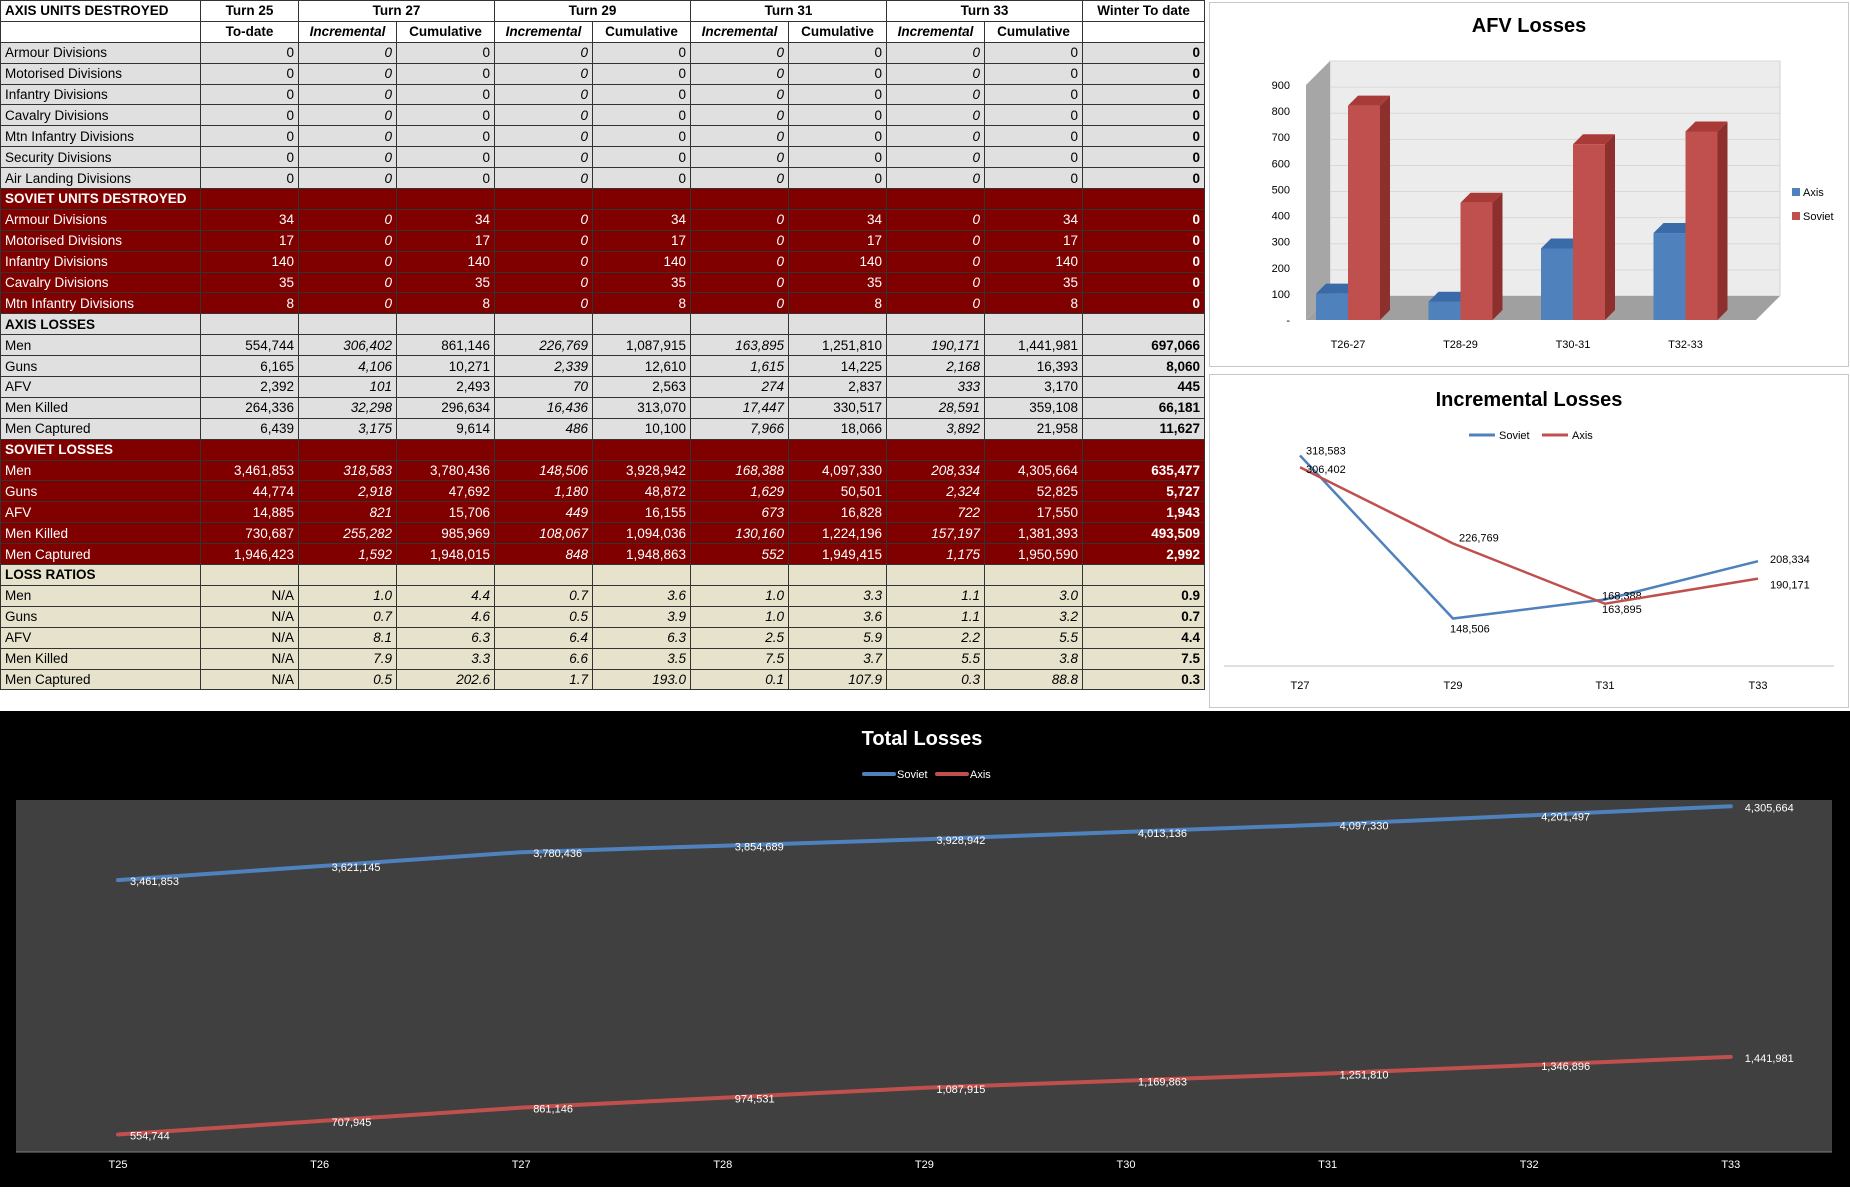  I want to click on table-cell: 101, so click(347, 387).